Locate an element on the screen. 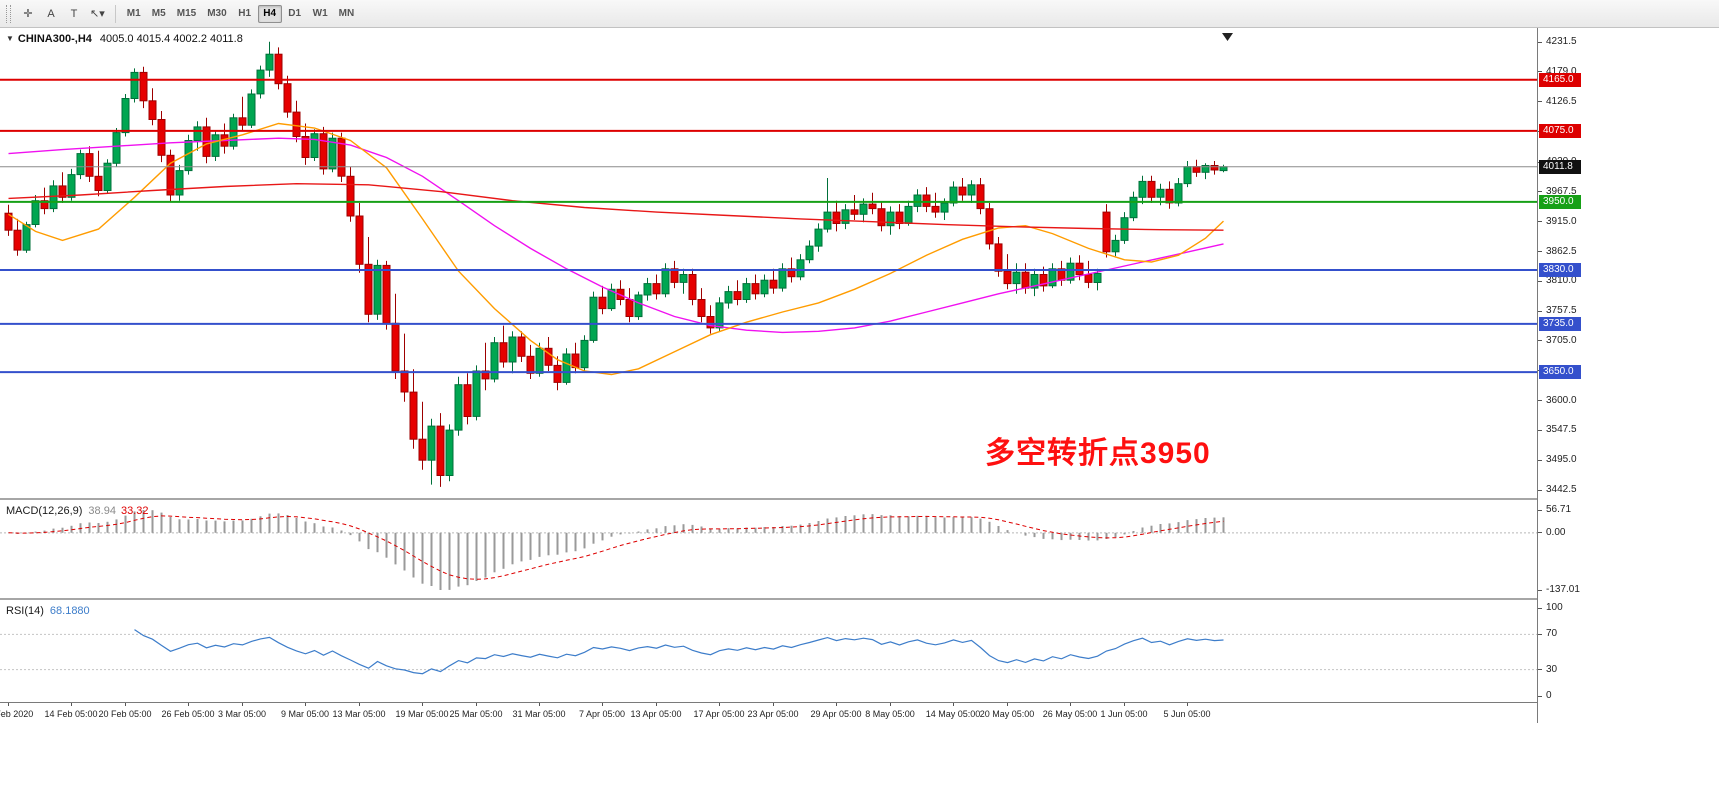 The image size is (1719, 792). timeframe-m1-button: M1 is located at coordinates (133, 13).